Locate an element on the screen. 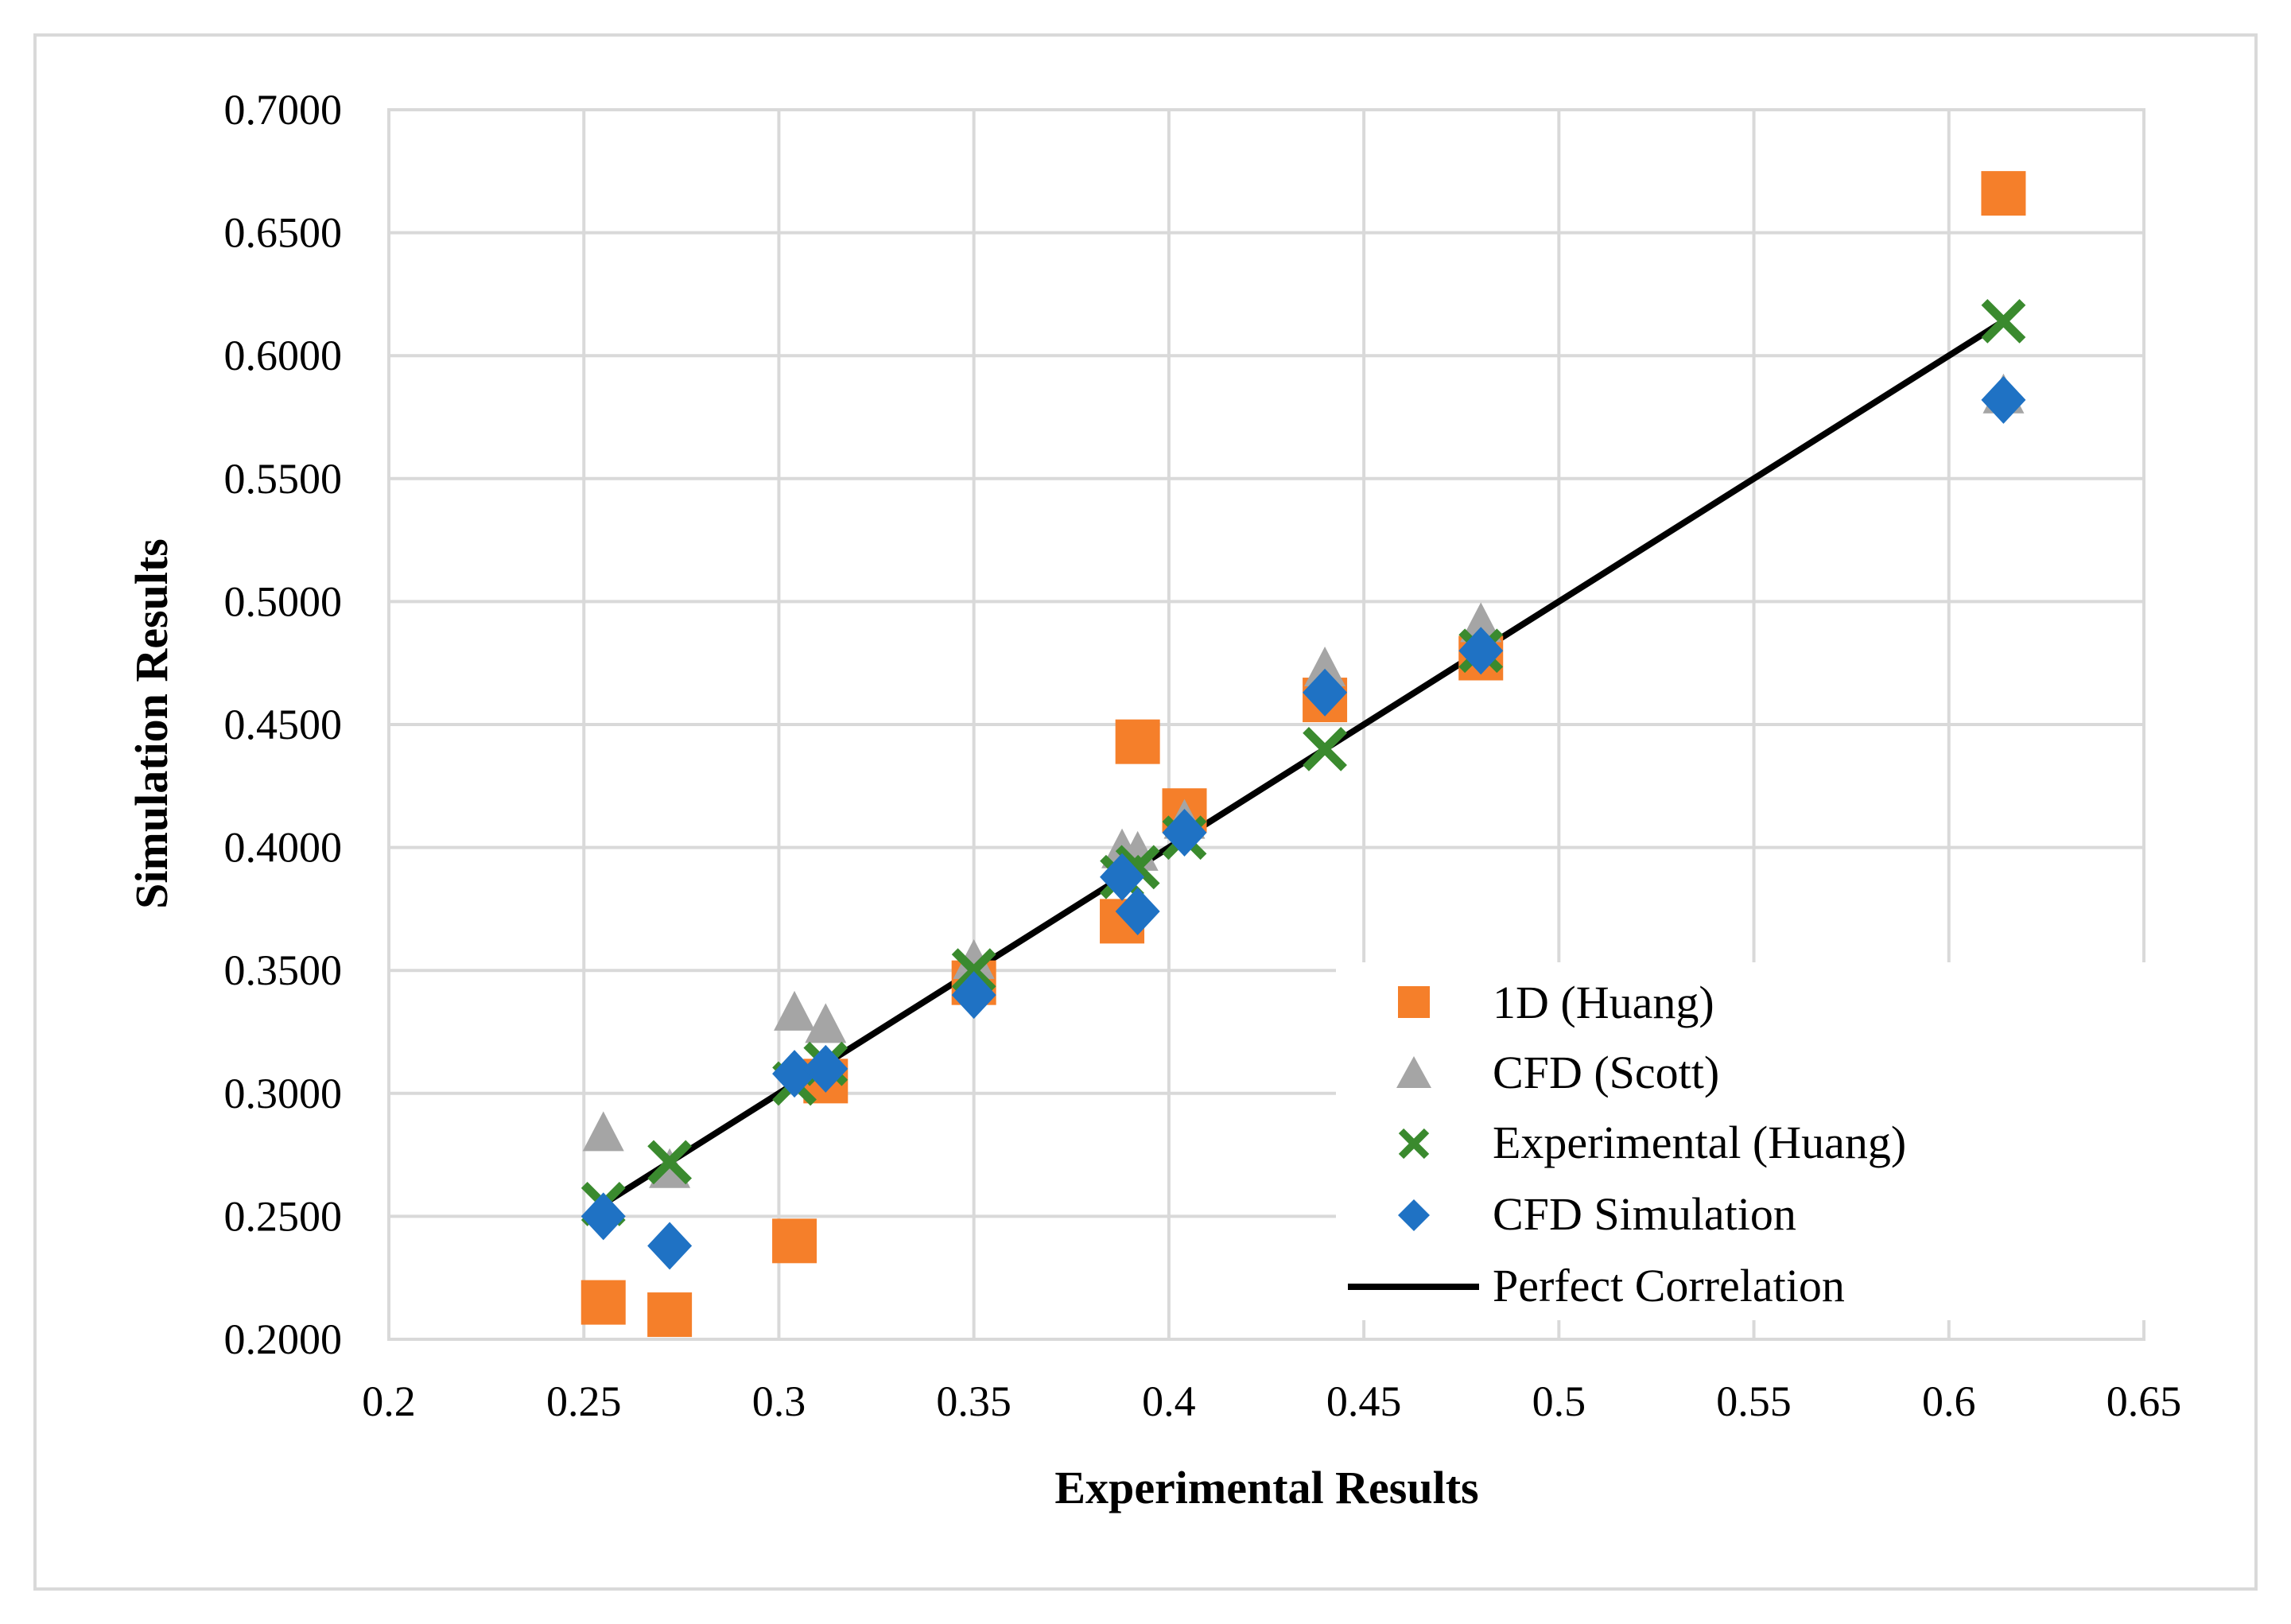  legend-item-perfect-correlation: Perfect Correlation is located at coordinates (1596, 1285).